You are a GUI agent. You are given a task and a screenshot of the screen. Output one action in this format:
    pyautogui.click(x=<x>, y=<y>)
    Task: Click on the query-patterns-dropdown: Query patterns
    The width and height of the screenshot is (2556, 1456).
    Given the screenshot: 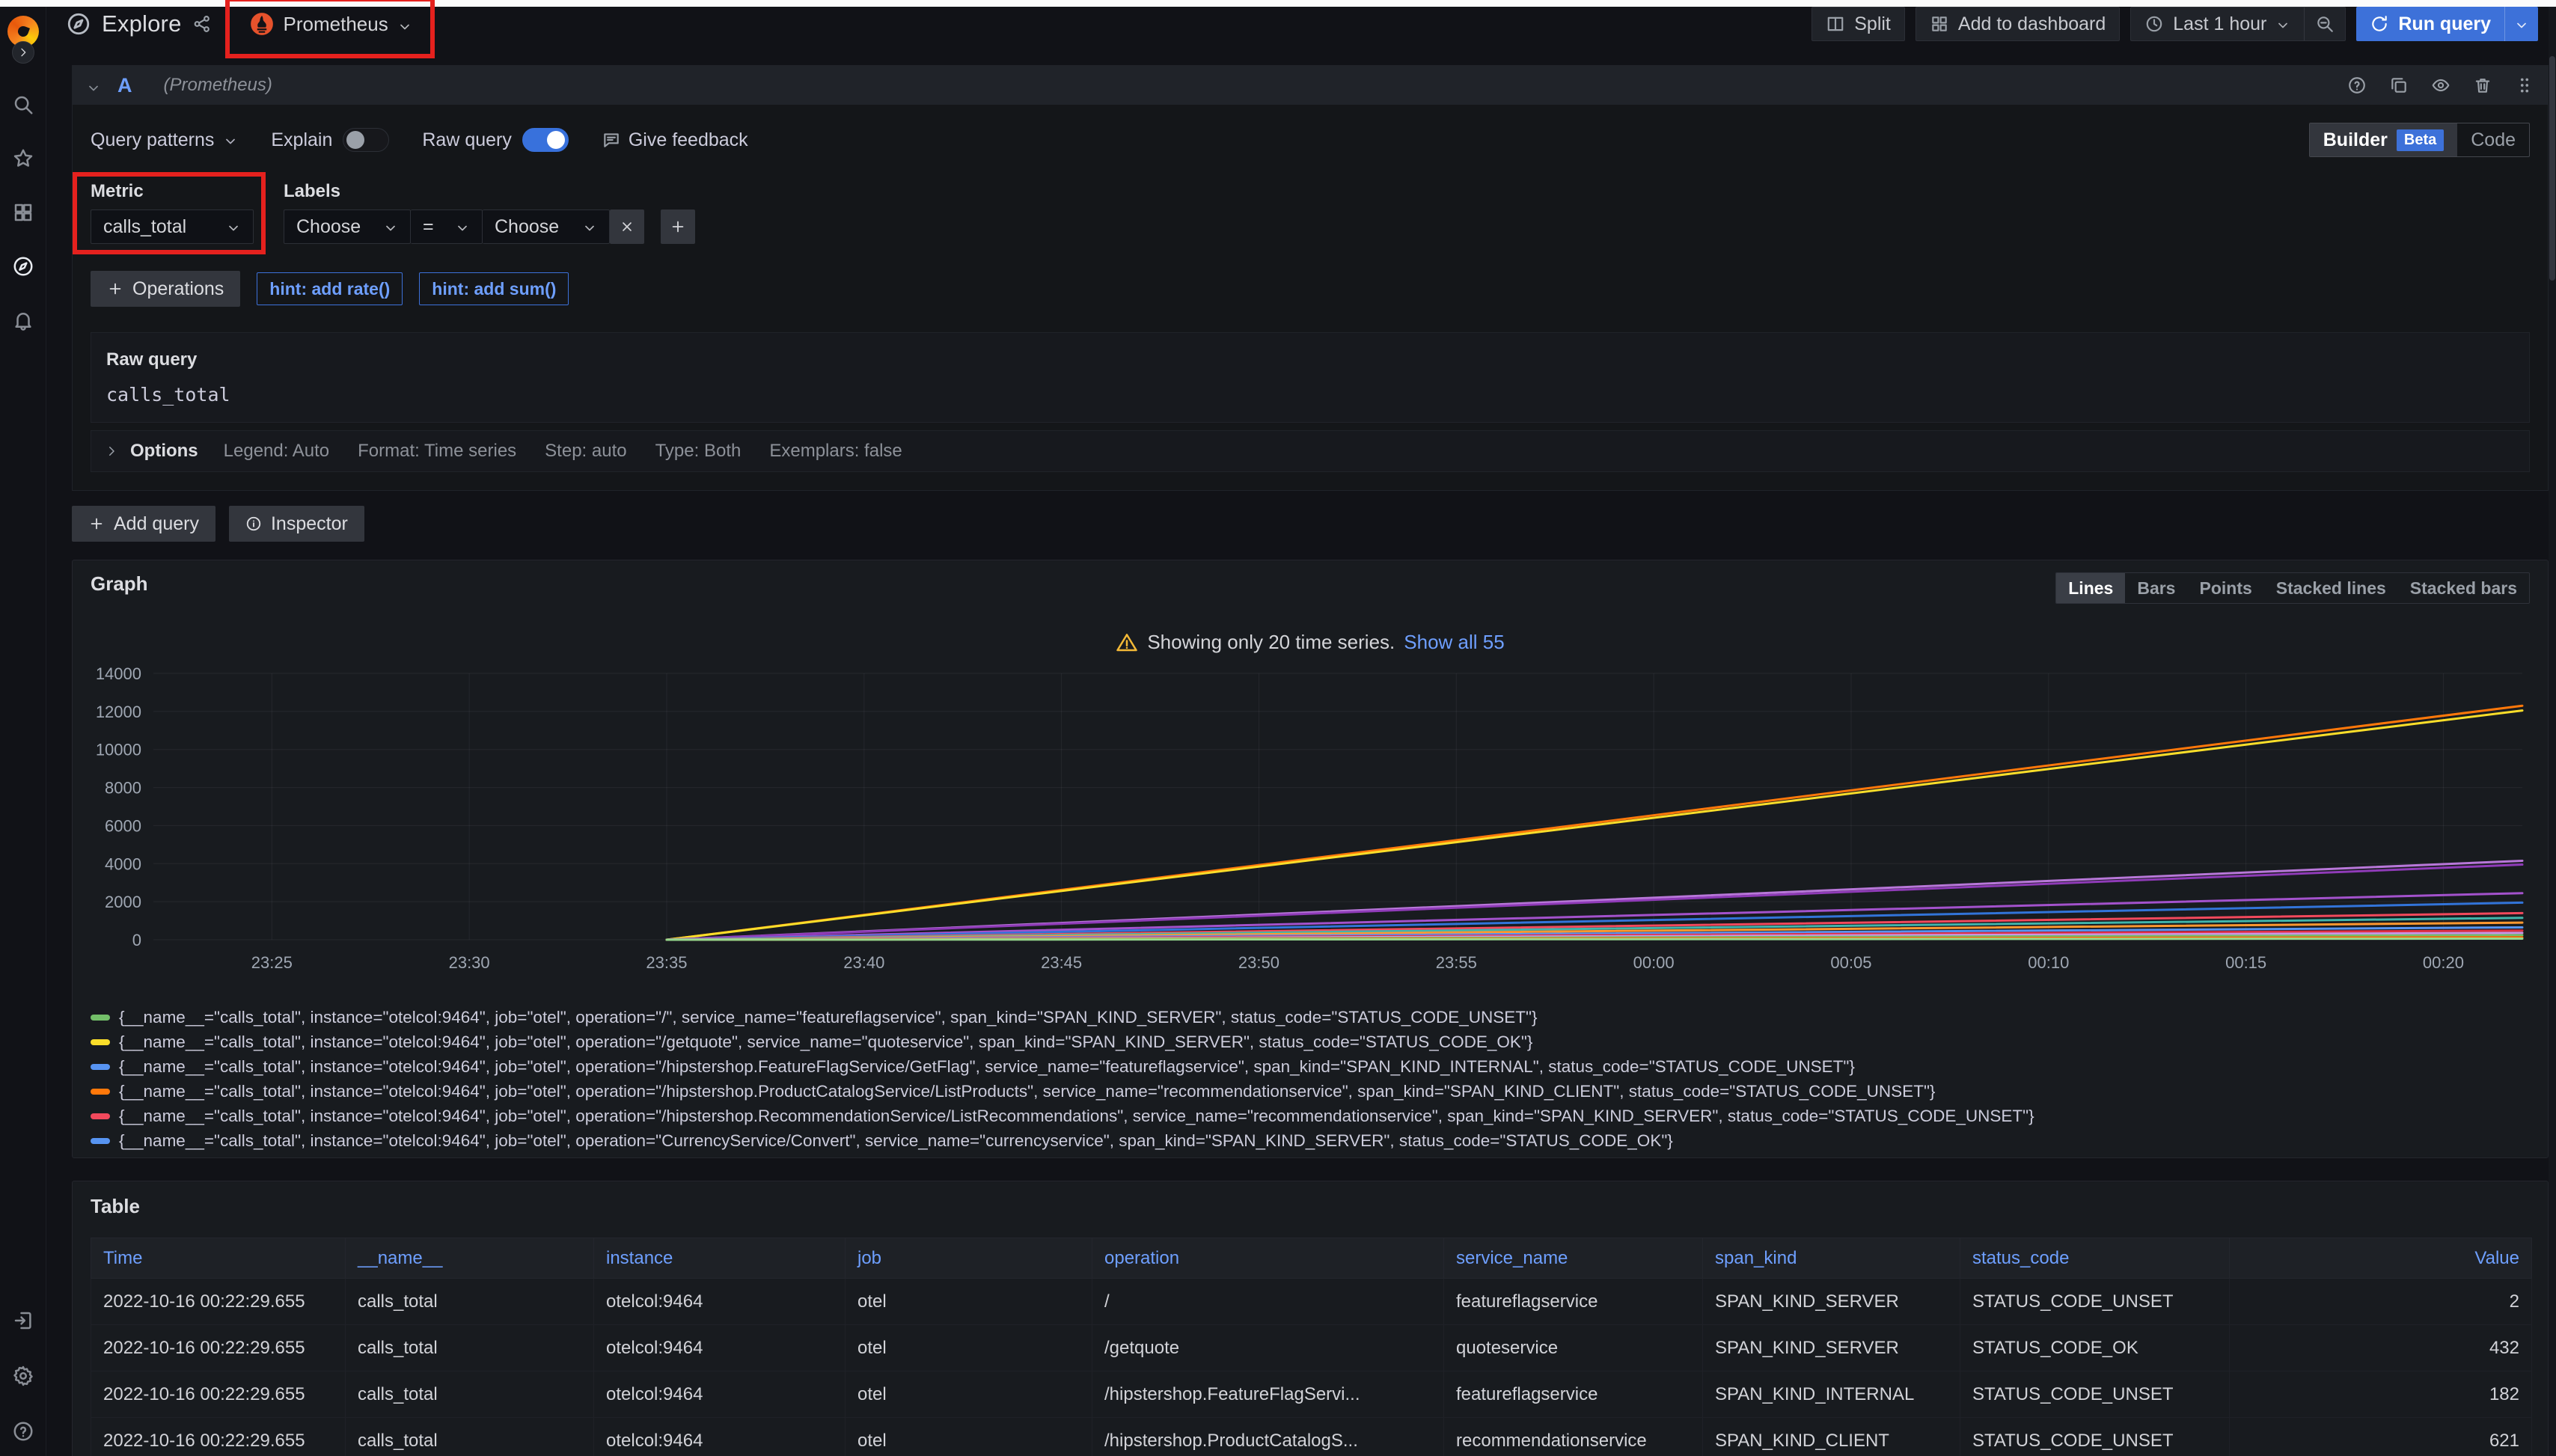 What is the action you would take?
    pyautogui.click(x=164, y=140)
    